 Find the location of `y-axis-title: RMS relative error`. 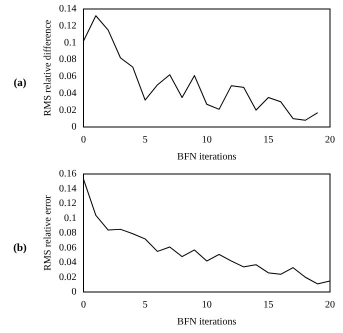

y-axis-title: RMS relative error is located at coordinates (48, 232).